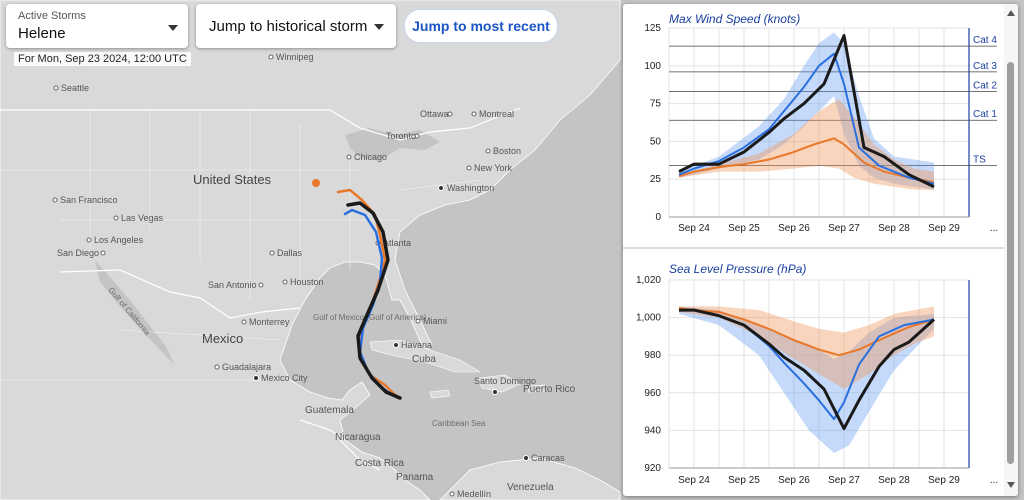 The height and width of the screenshot is (500, 1024). Describe the element at coordinates (89, 200) in the screenshot. I see `svg-text: San Francisco` at that location.